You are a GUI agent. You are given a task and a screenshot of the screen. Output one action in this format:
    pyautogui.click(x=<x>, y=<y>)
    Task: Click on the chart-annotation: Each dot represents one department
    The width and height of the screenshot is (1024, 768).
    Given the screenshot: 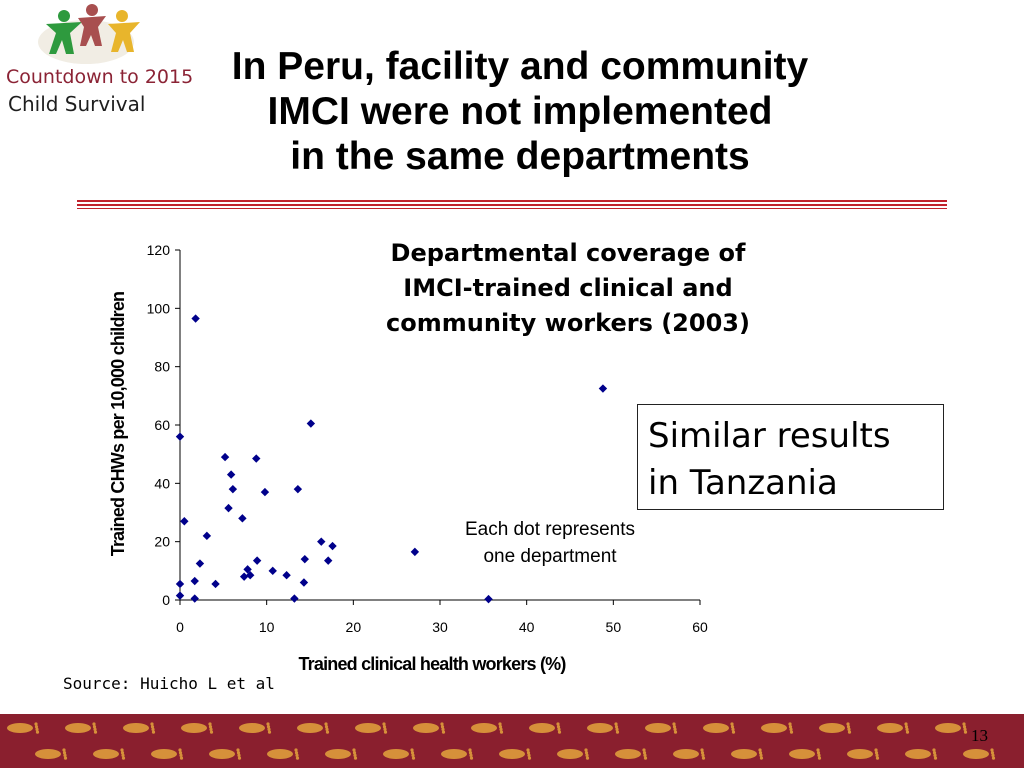 What is the action you would take?
    pyautogui.click(x=550, y=543)
    